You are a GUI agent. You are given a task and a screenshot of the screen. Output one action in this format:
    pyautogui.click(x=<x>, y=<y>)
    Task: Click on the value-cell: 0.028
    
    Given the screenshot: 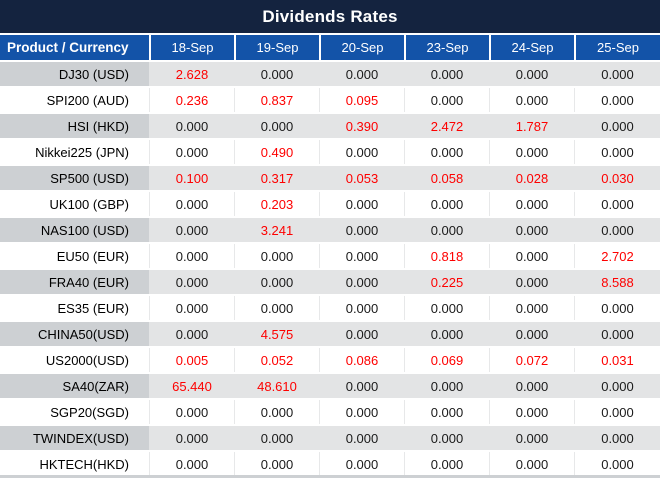 What is the action you would take?
    pyautogui.click(x=531, y=178)
    